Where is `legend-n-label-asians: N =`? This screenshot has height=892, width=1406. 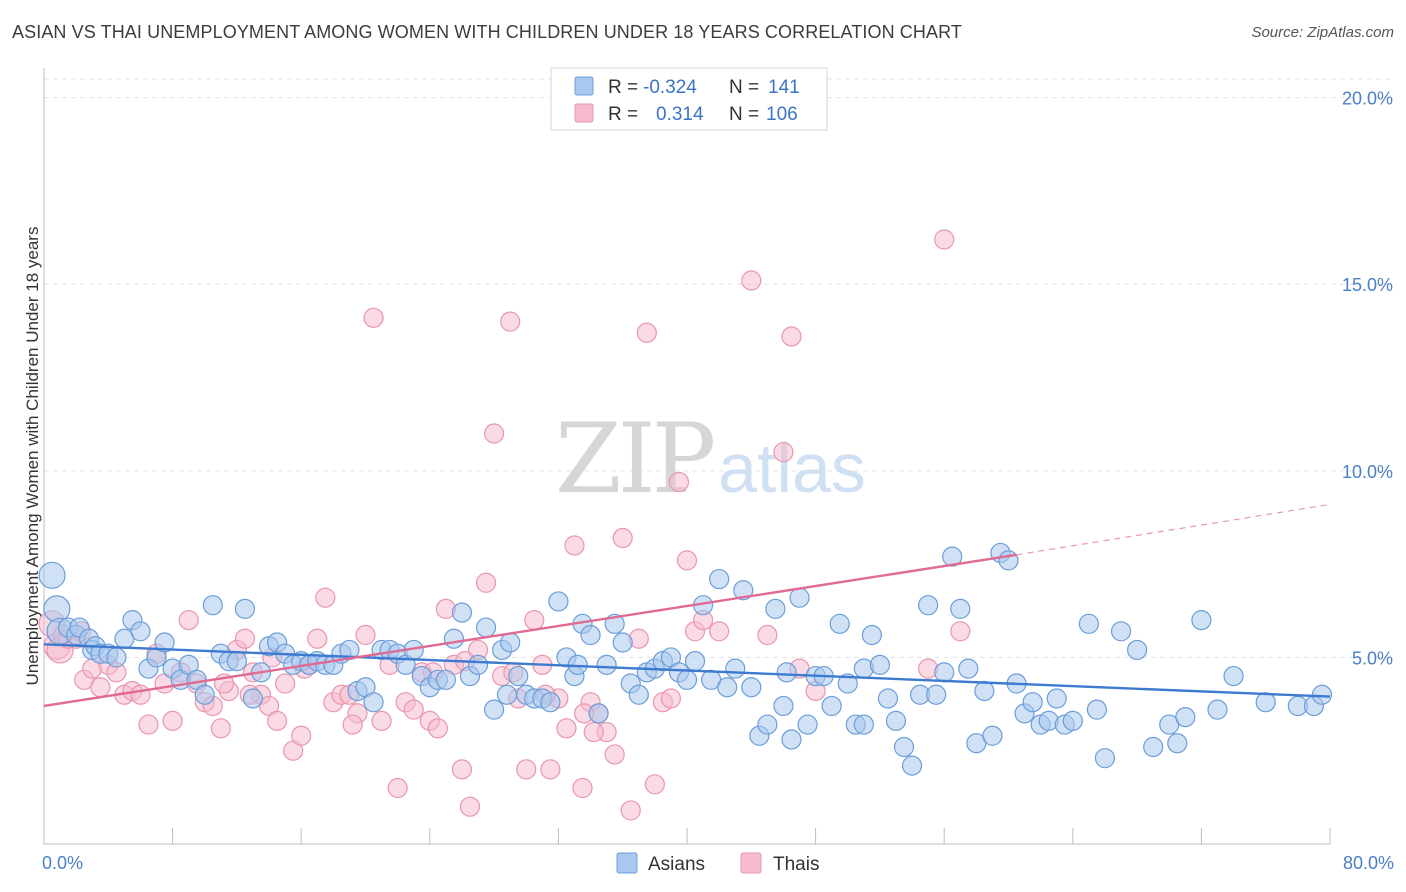
legend-n-label-asians: N = is located at coordinates (744, 87).